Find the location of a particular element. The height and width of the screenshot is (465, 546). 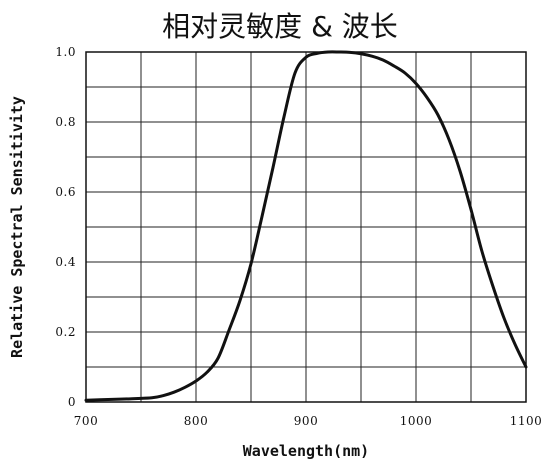

x-tick-label: 1000 is located at coordinates (416, 421).